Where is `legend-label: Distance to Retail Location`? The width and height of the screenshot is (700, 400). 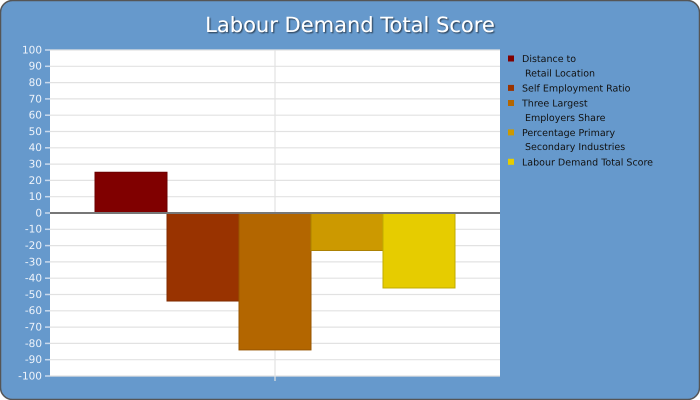
legend-label: Distance to Retail Location is located at coordinates (559, 67).